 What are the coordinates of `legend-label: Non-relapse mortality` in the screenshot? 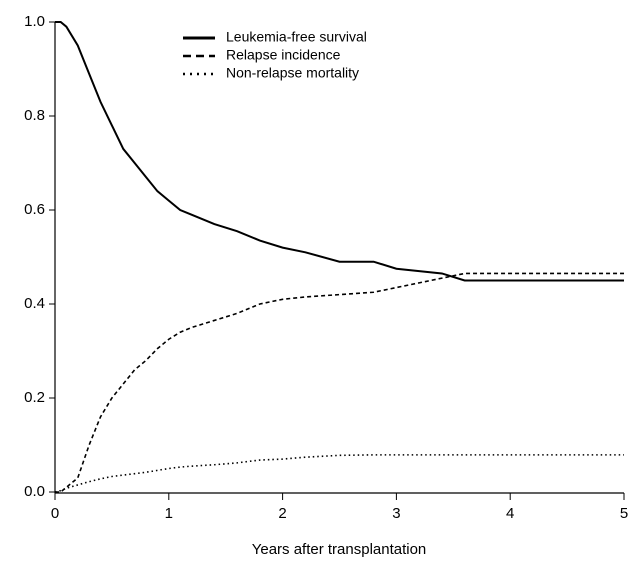 It's located at (292, 73).